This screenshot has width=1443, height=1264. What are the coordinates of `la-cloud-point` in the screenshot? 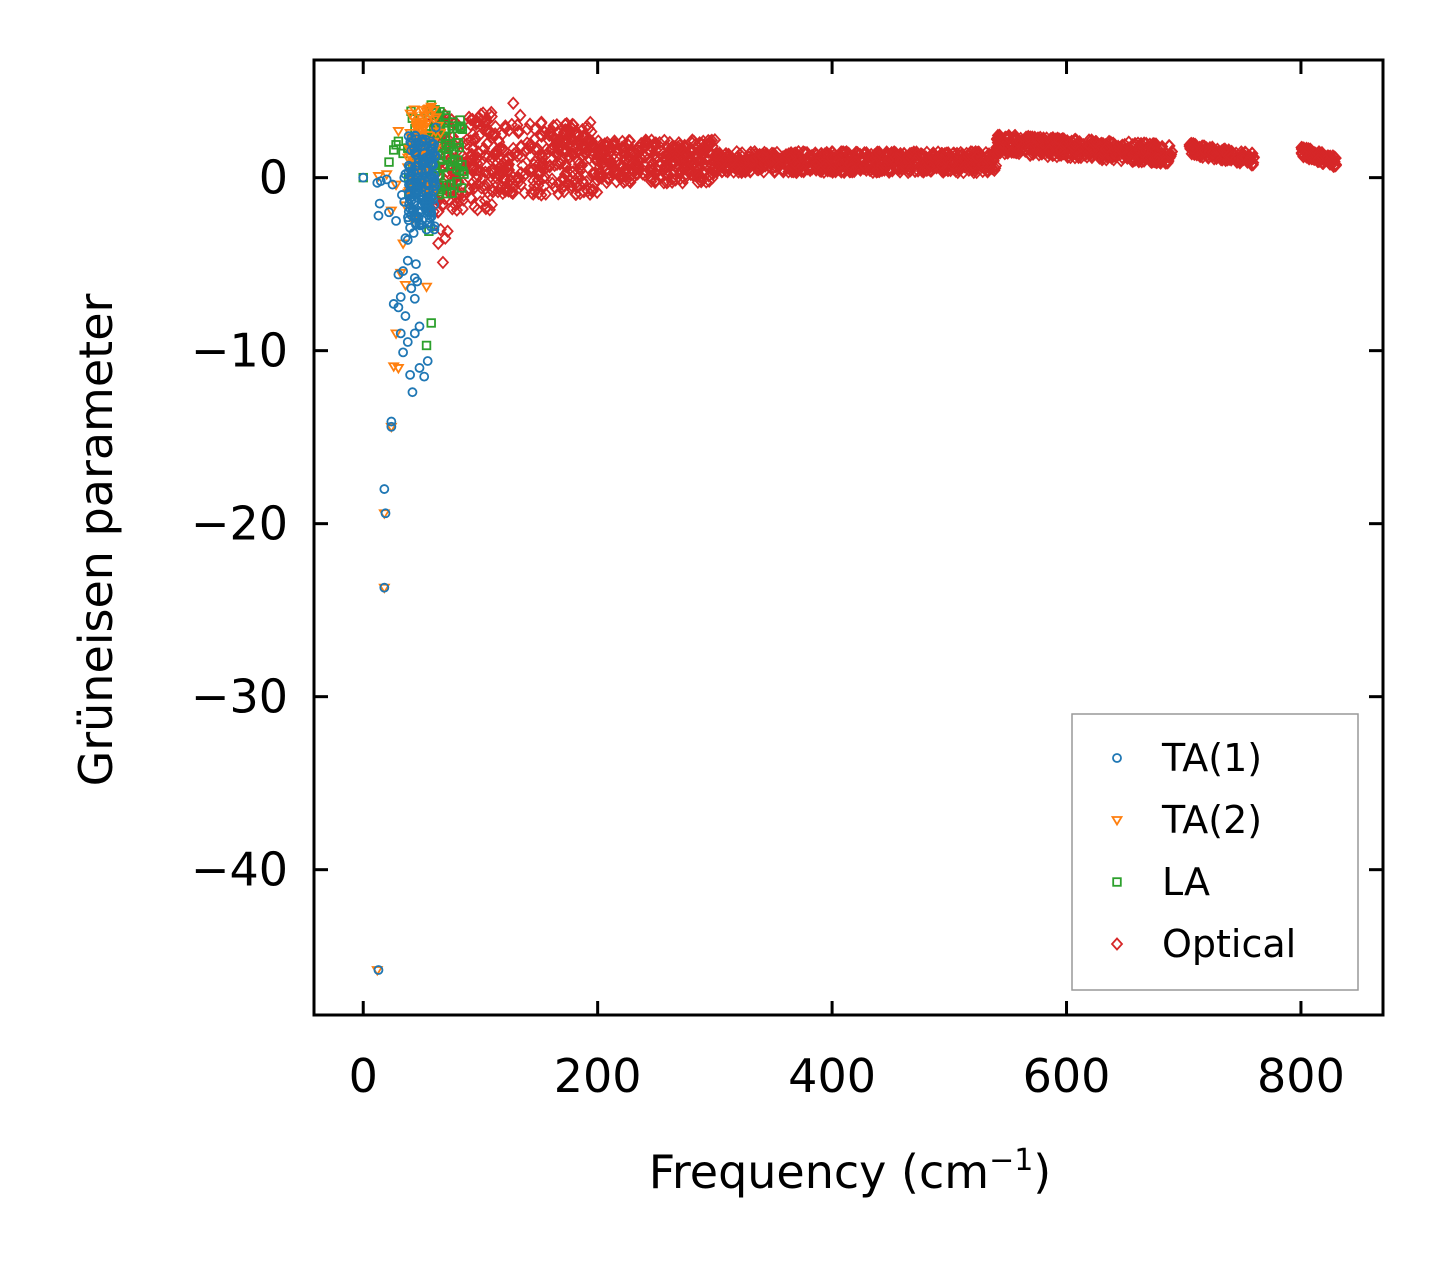 It's located at (461, 126).